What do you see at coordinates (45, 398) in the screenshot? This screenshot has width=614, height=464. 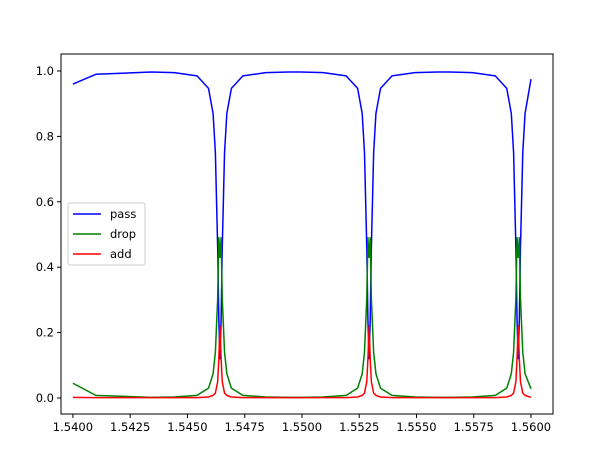 I see `y-tick-label: 0.0` at bounding box center [45, 398].